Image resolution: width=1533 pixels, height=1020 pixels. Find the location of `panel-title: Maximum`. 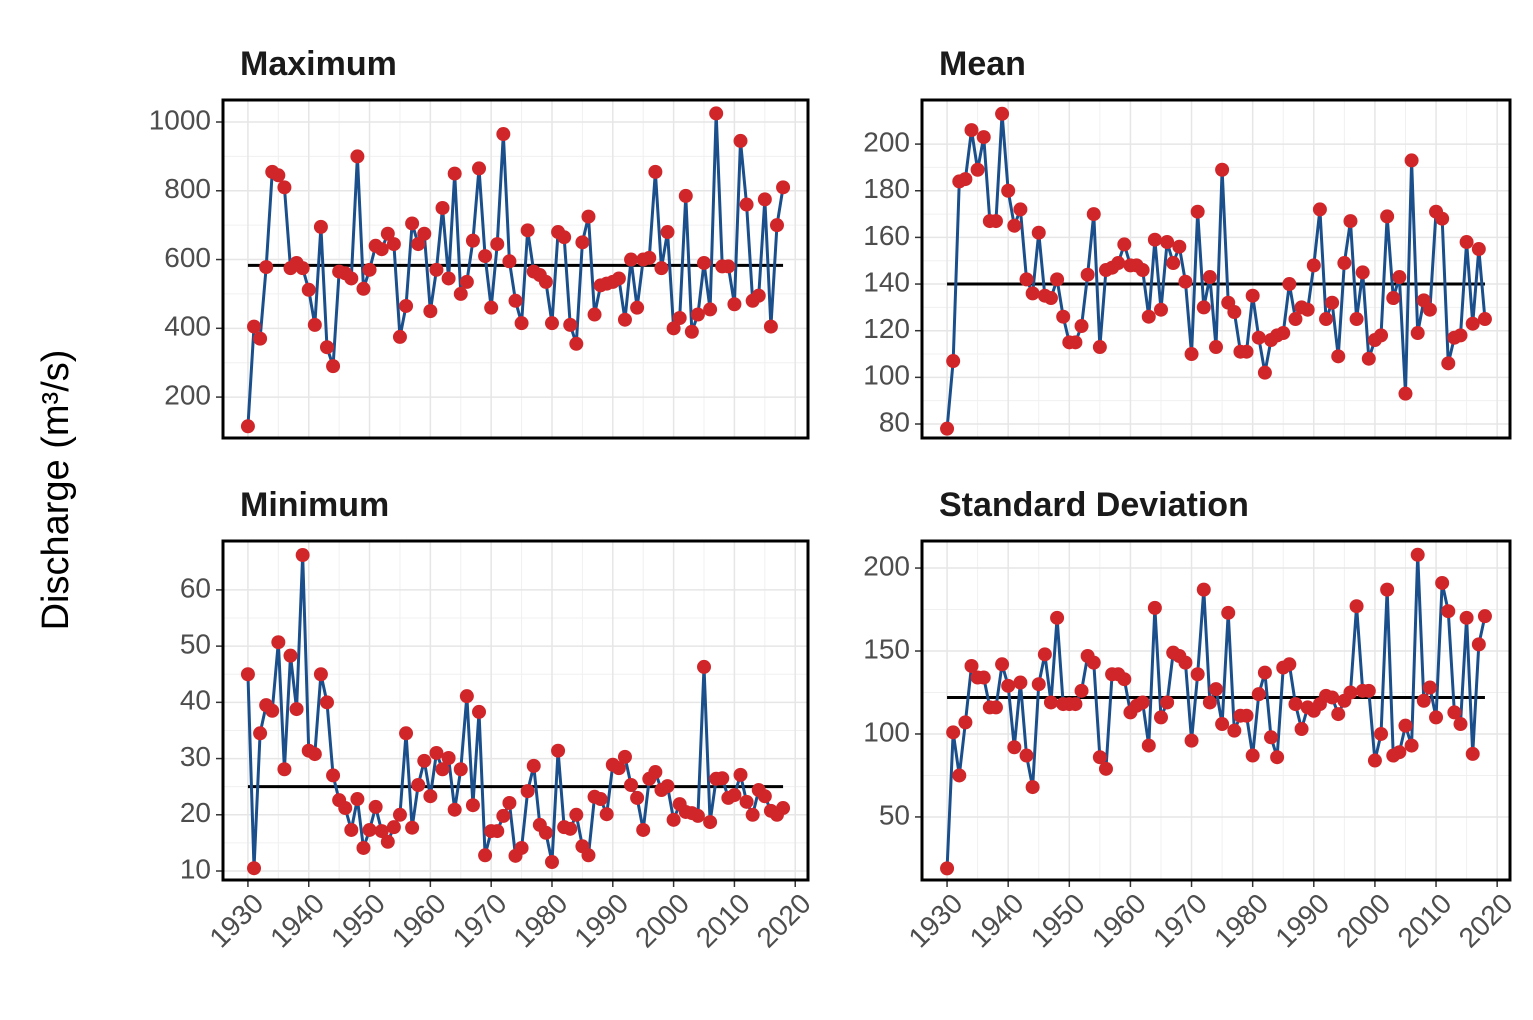

panel-title: Maximum is located at coordinates (318, 64).